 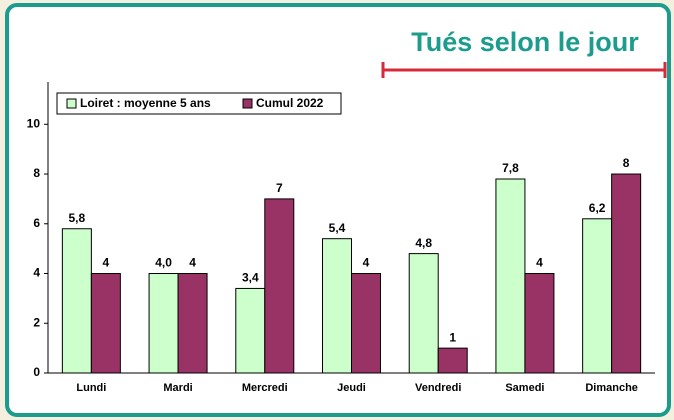 I want to click on legend-label: Cumul 2022, so click(x=290, y=103).